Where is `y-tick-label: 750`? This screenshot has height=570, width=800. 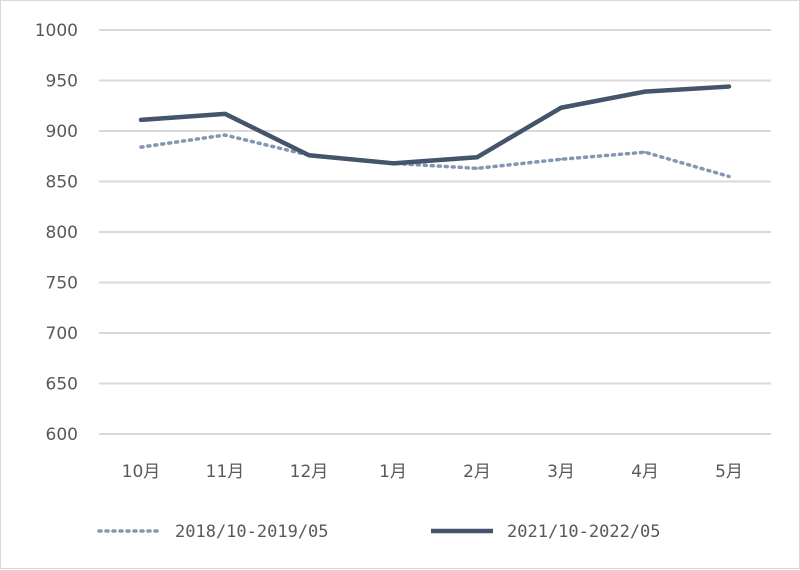 y-tick-label: 750 is located at coordinates (62, 284).